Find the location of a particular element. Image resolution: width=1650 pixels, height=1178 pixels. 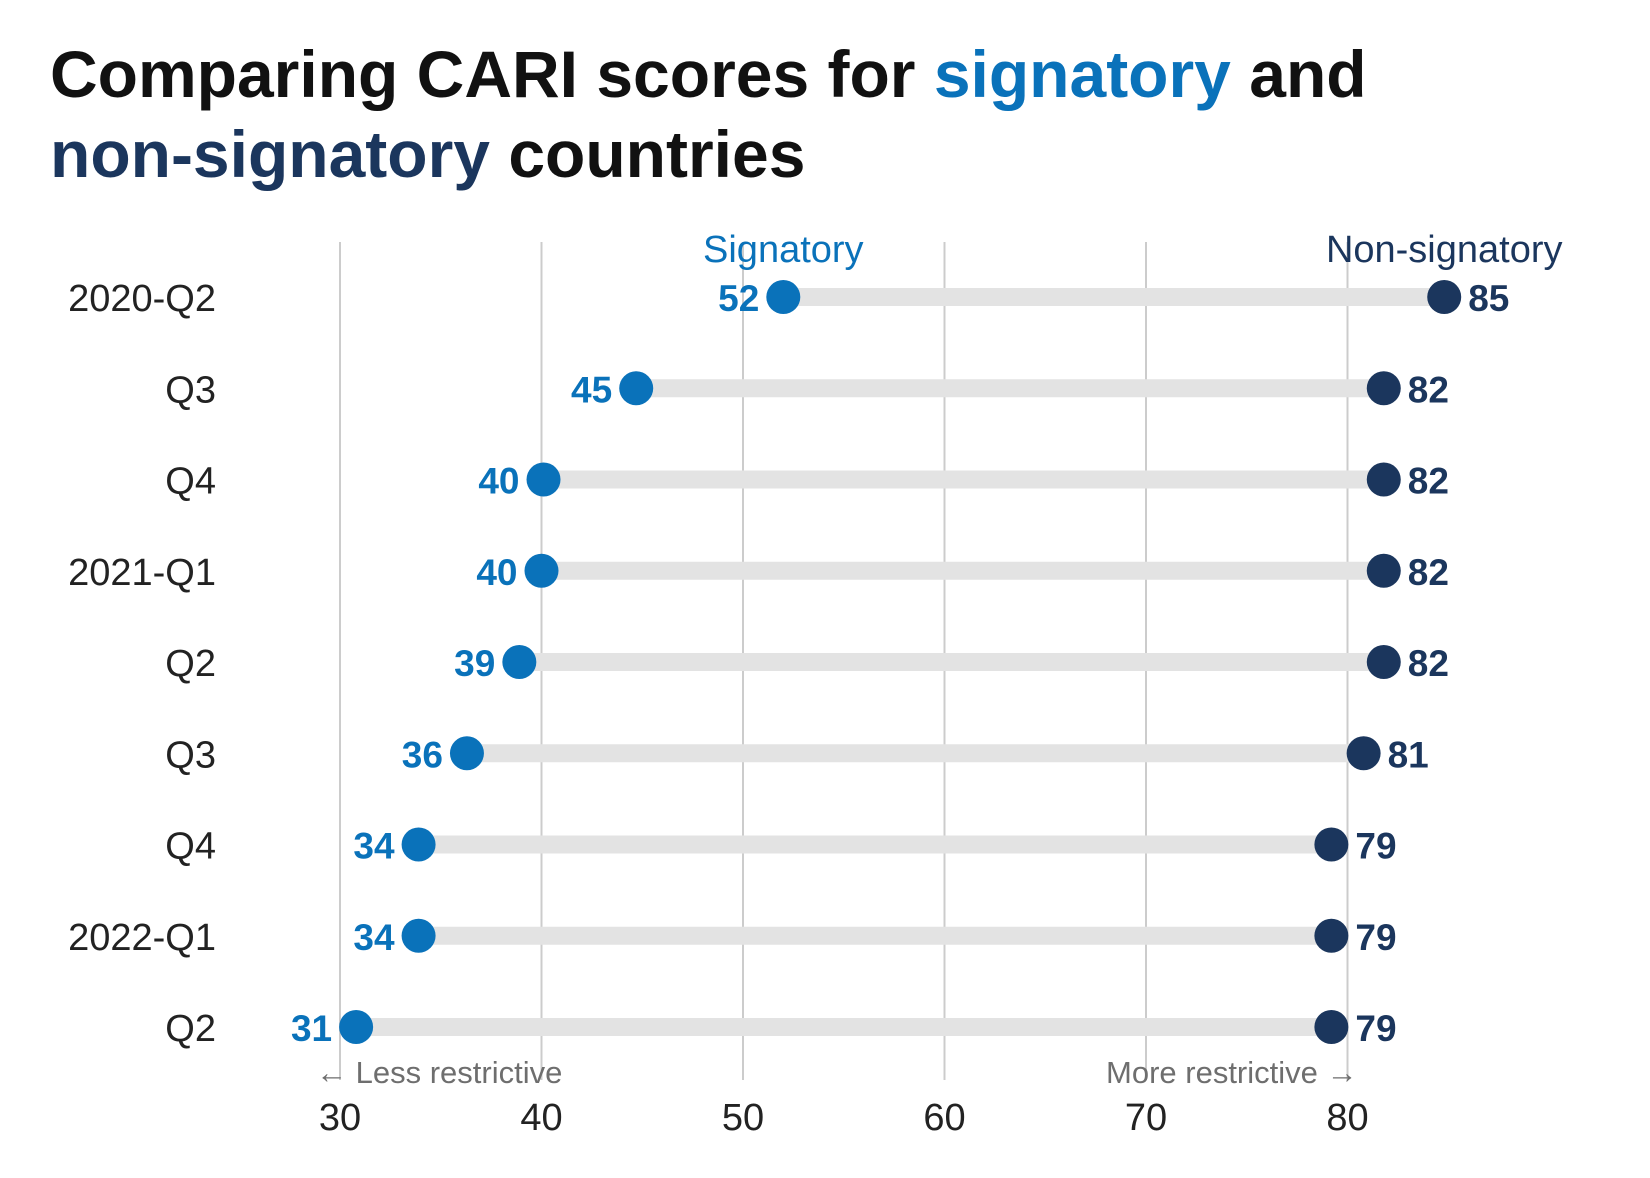

x-tick-label: 40 is located at coordinates (541, 1118).